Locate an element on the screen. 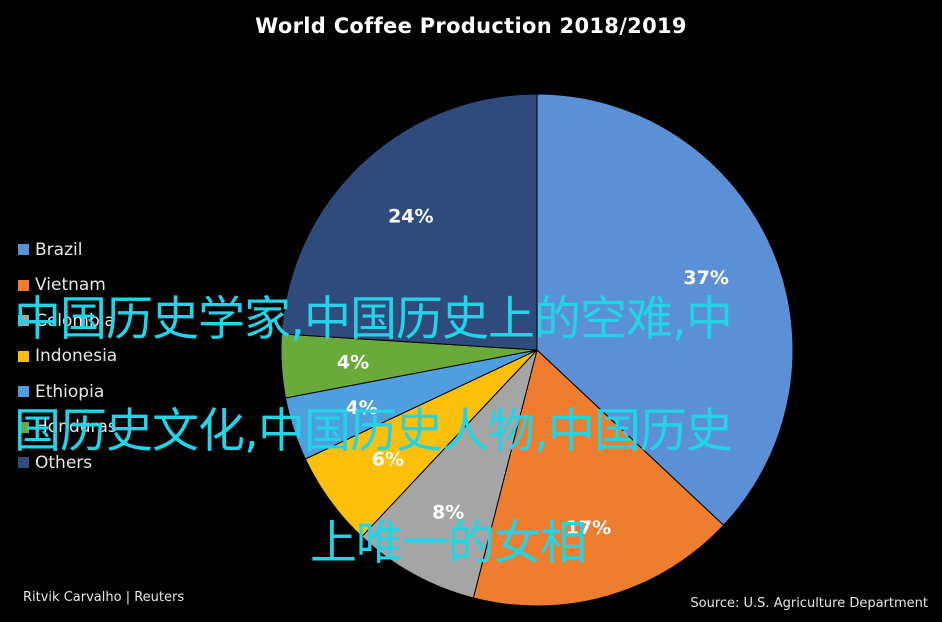 The image size is (942, 622). data-label-others: 24% is located at coordinates (410, 217).